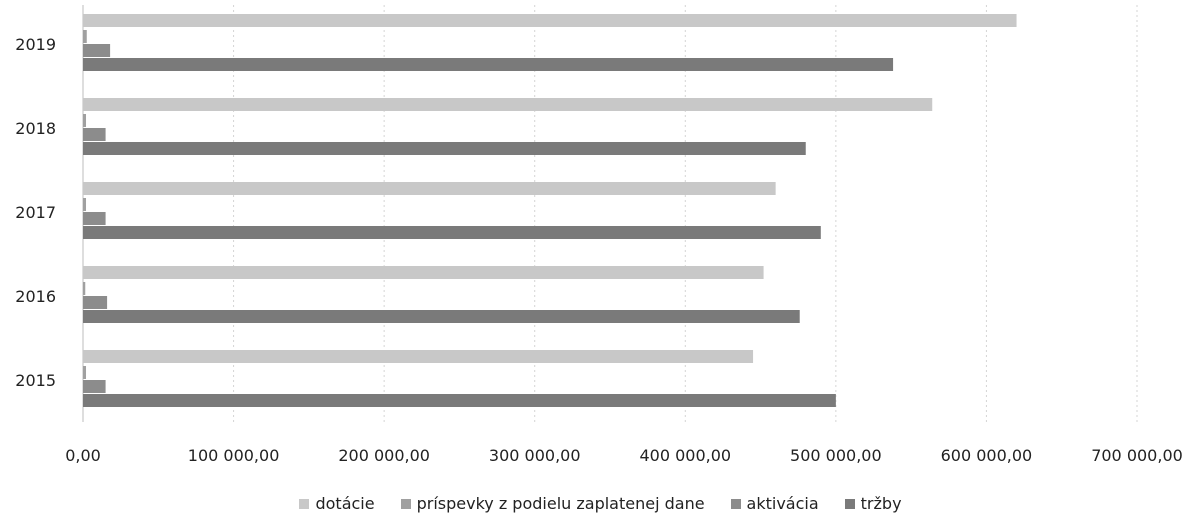  I want to click on category-label-2015: 2015, so click(35, 380).